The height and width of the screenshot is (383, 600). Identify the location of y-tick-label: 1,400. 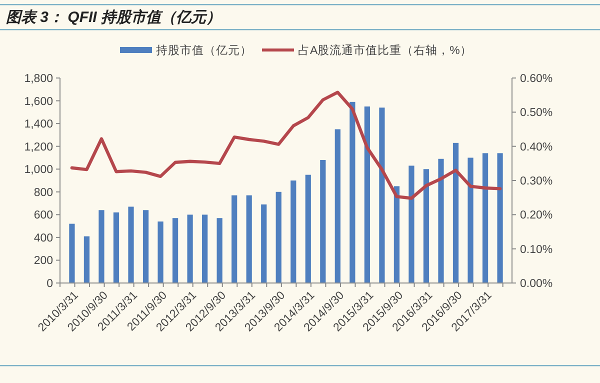
(38, 124).